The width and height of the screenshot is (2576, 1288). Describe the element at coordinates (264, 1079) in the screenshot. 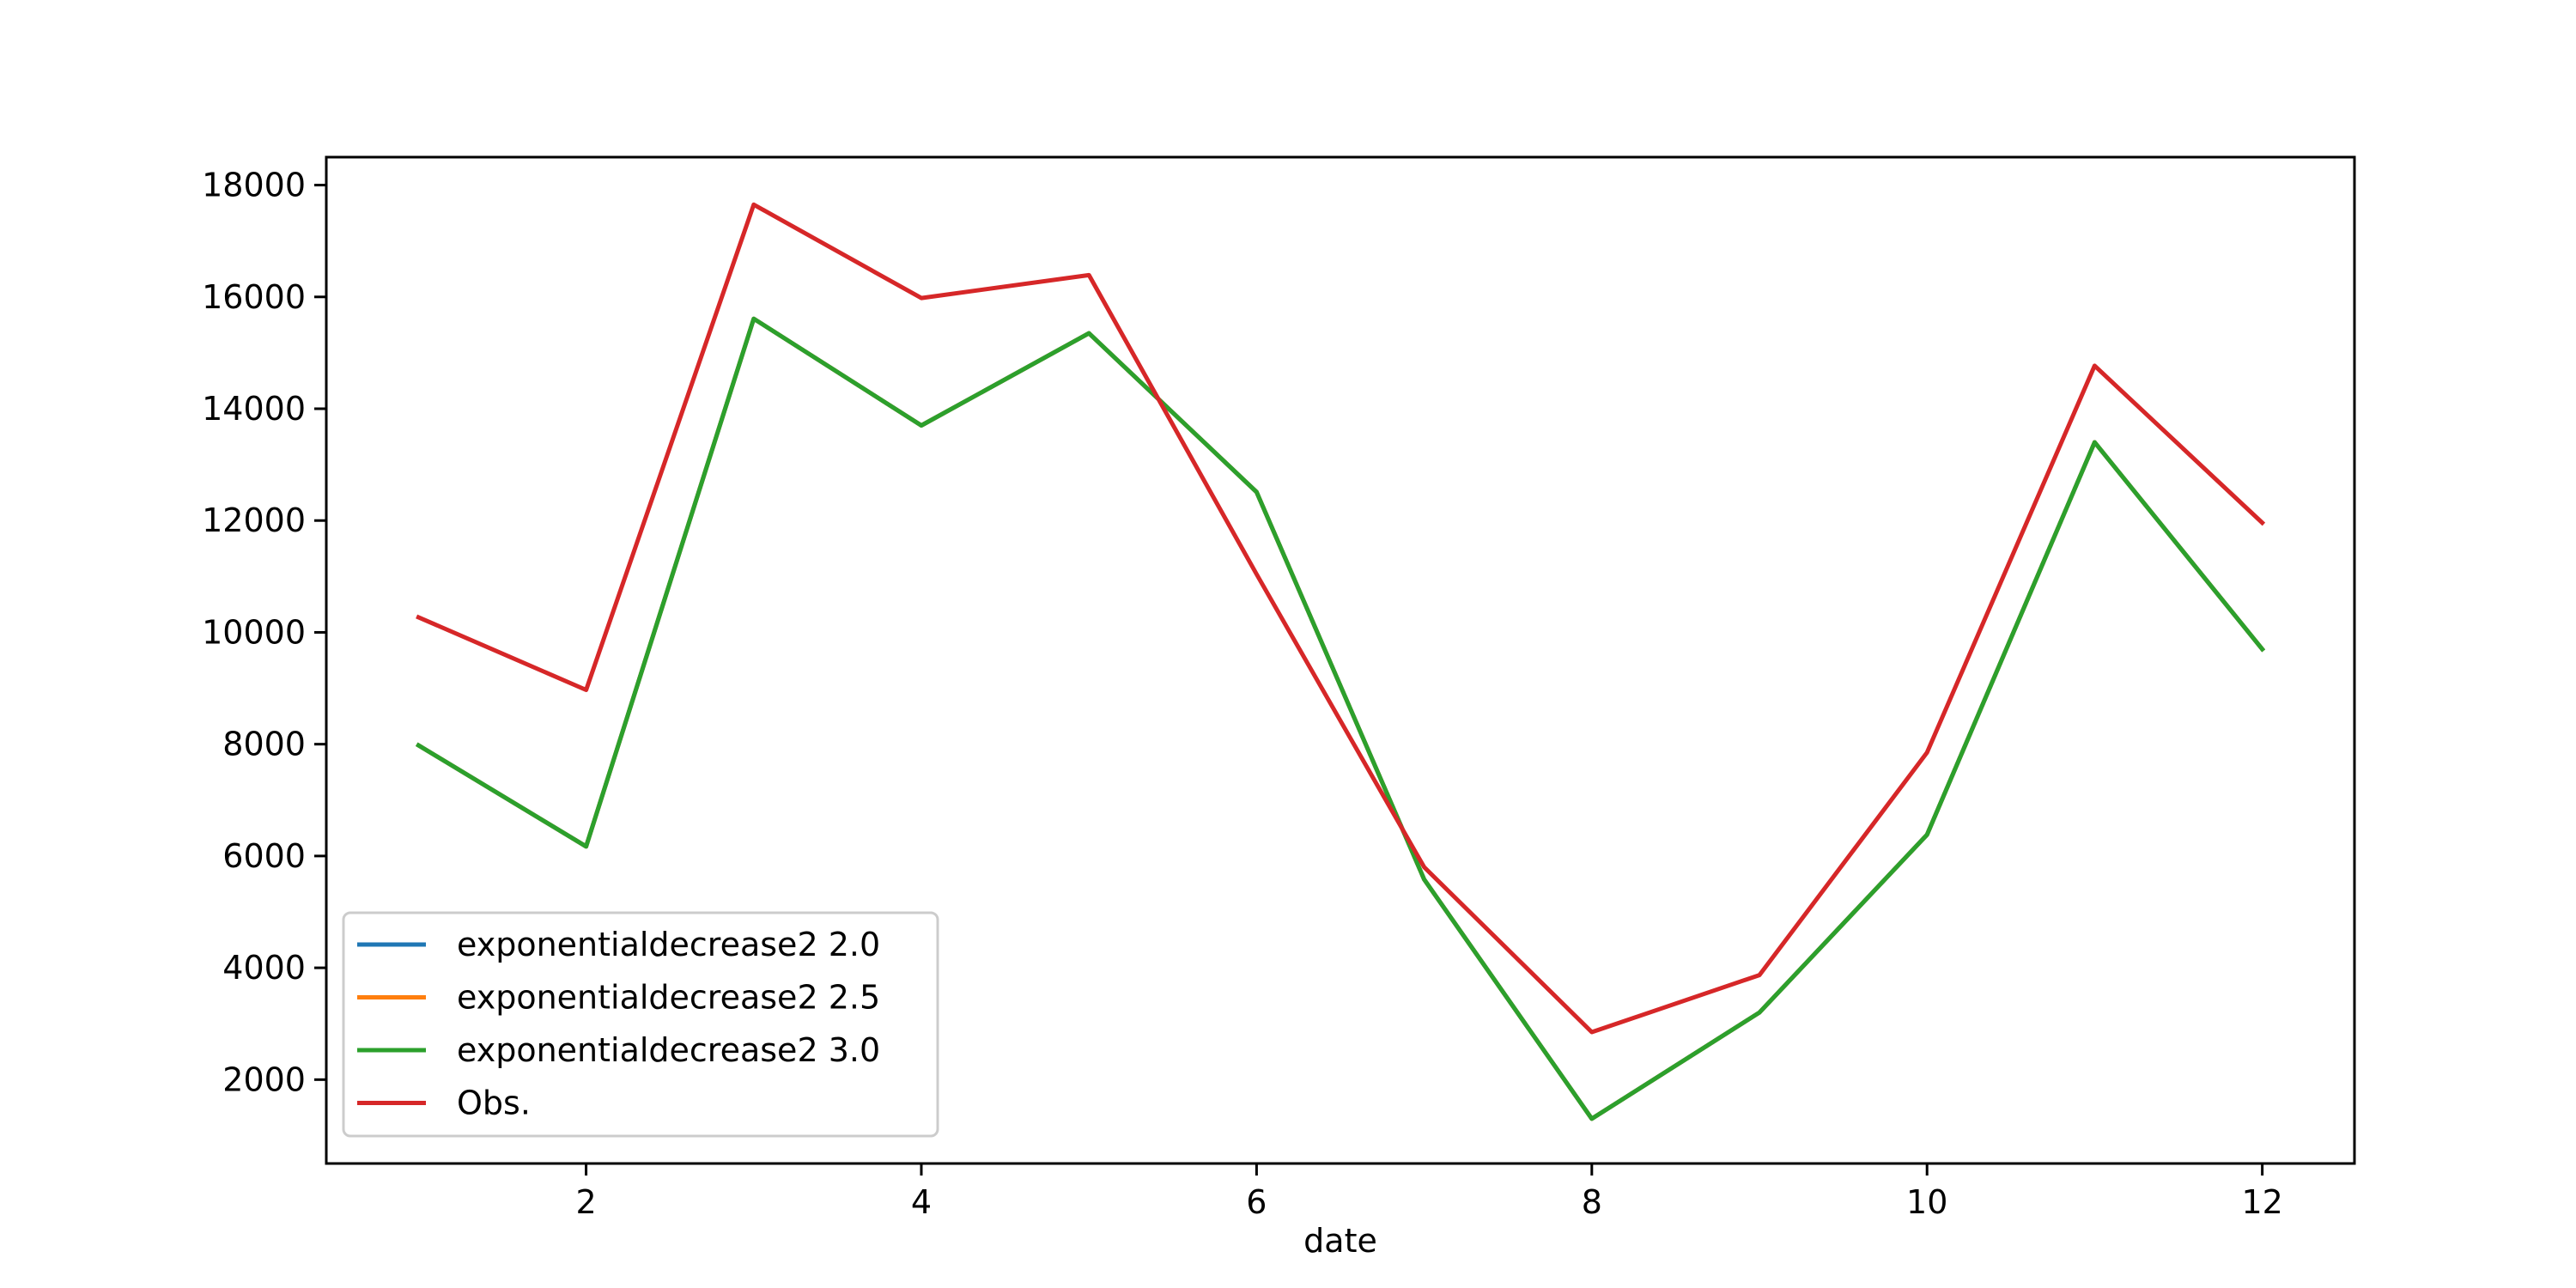

I see `y-tick-label: 2000` at that location.